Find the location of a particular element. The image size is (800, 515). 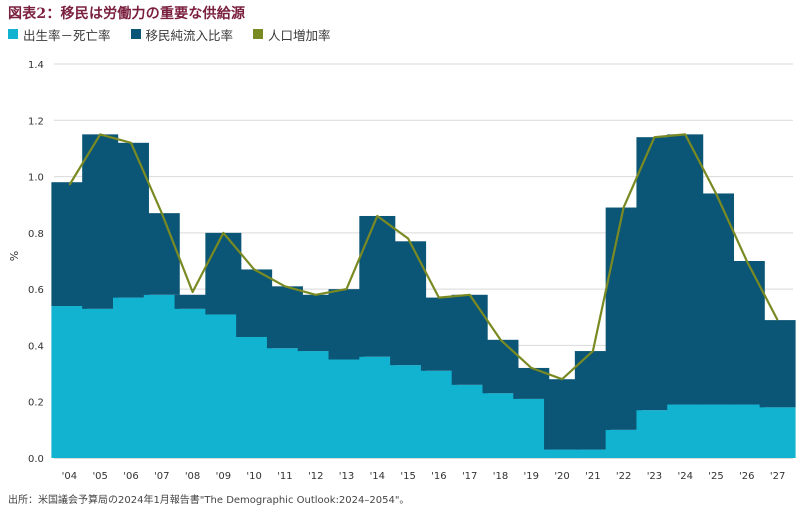

x-tick-label: '22 is located at coordinates (623, 476).